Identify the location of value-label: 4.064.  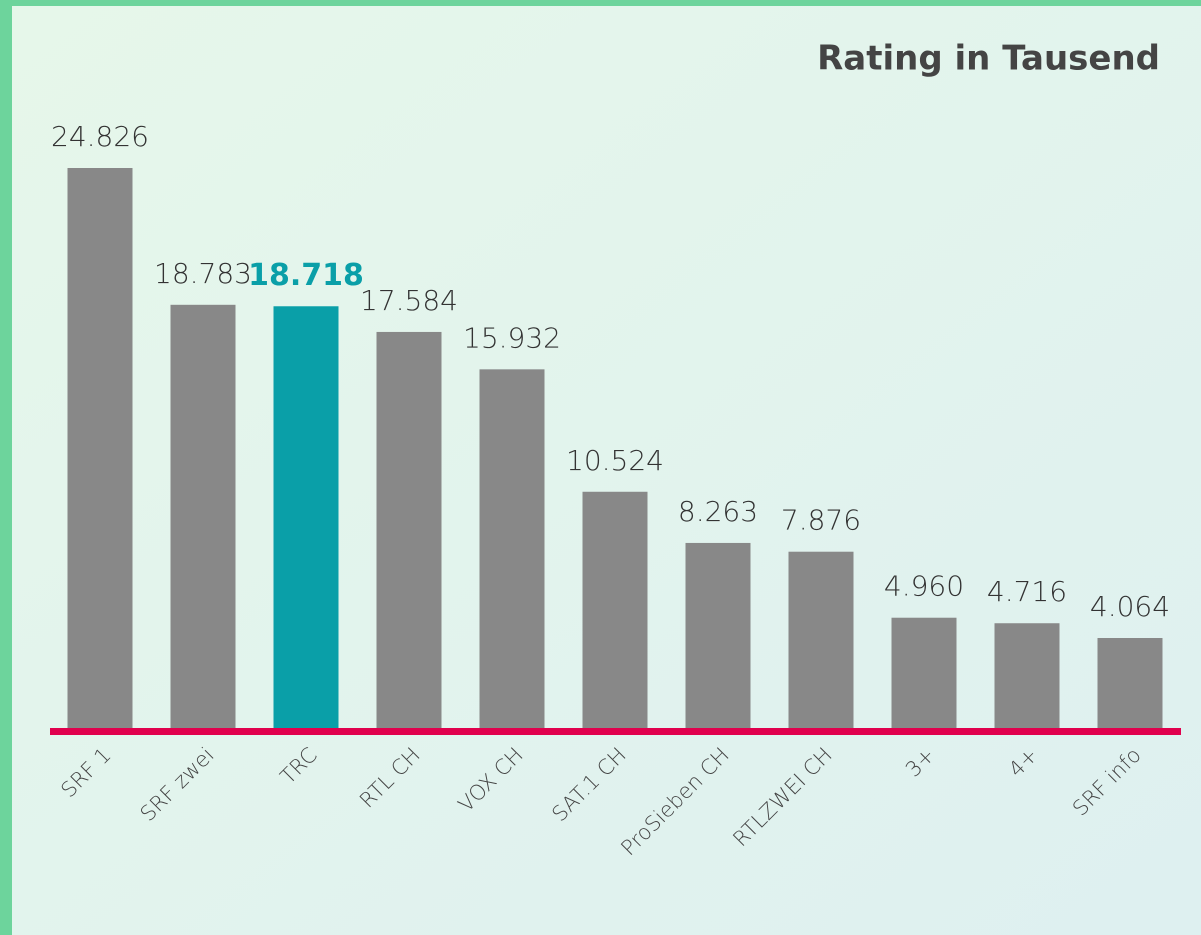
(1130, 606).